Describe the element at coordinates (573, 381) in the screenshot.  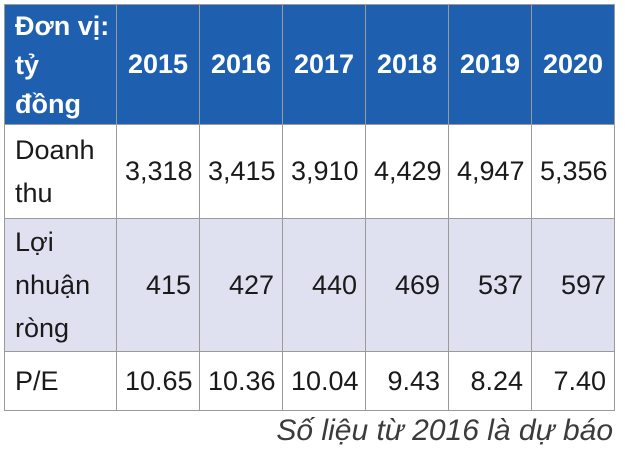
I see `table-cell: 7.40` at that location.